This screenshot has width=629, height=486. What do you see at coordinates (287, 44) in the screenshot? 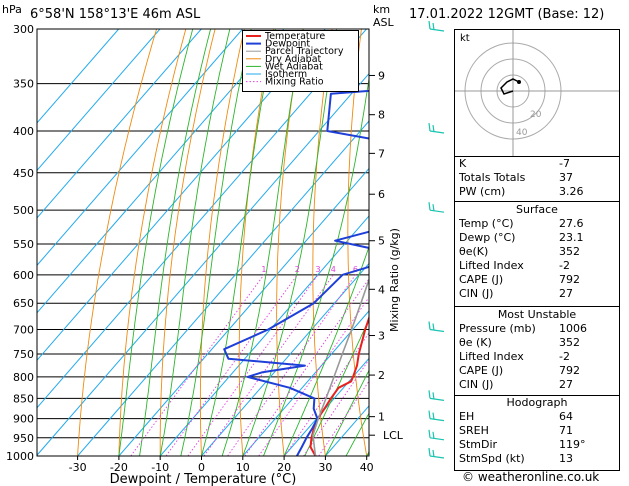
I see `legend-label: Dewpoint` at bounding box center [287, 44].